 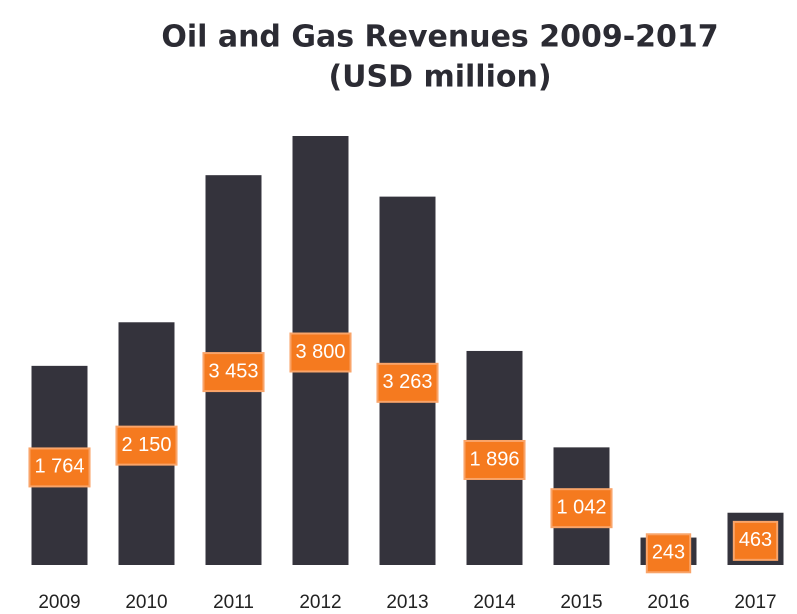 I want to click on x-tick-label: 2017, so click(x=755, y=602).